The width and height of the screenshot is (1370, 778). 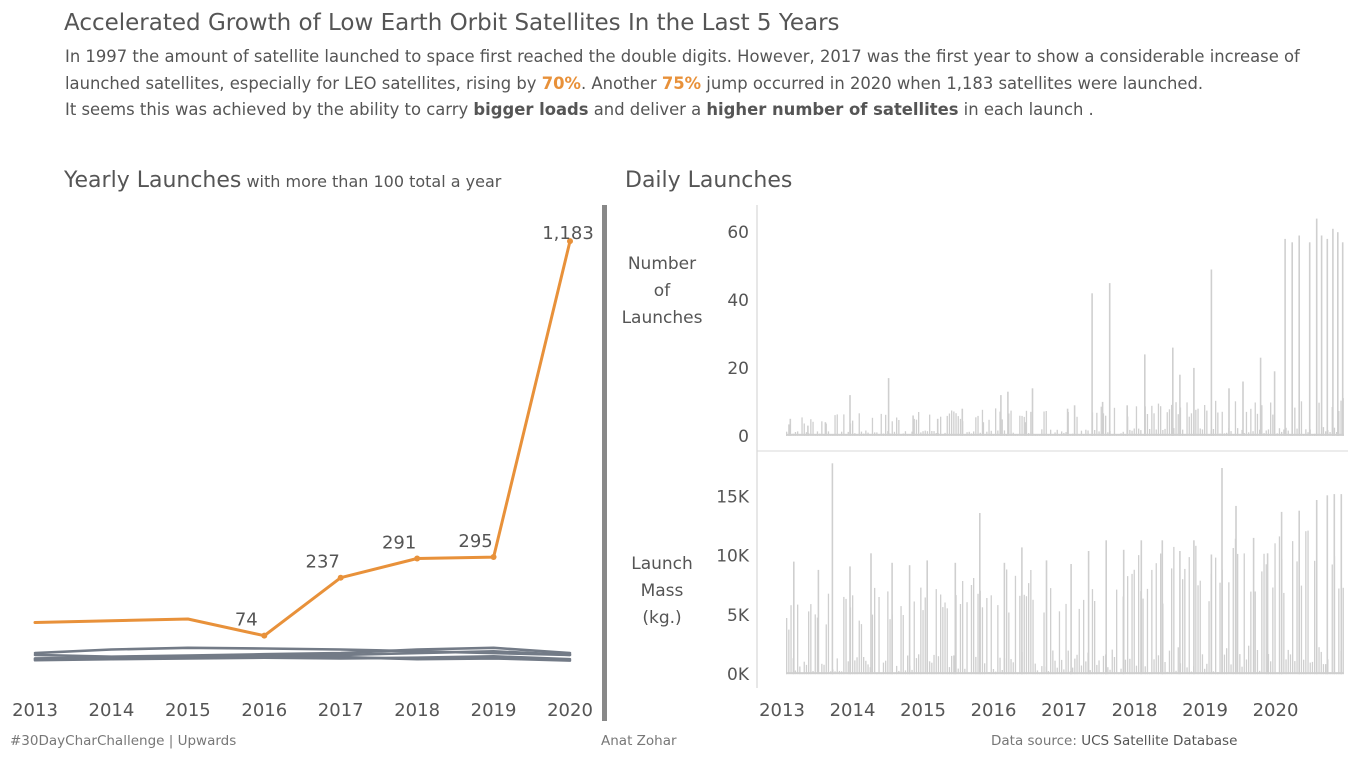 I want to click on yearly-x-tick-label: 2017, so click(x=341, y=710).